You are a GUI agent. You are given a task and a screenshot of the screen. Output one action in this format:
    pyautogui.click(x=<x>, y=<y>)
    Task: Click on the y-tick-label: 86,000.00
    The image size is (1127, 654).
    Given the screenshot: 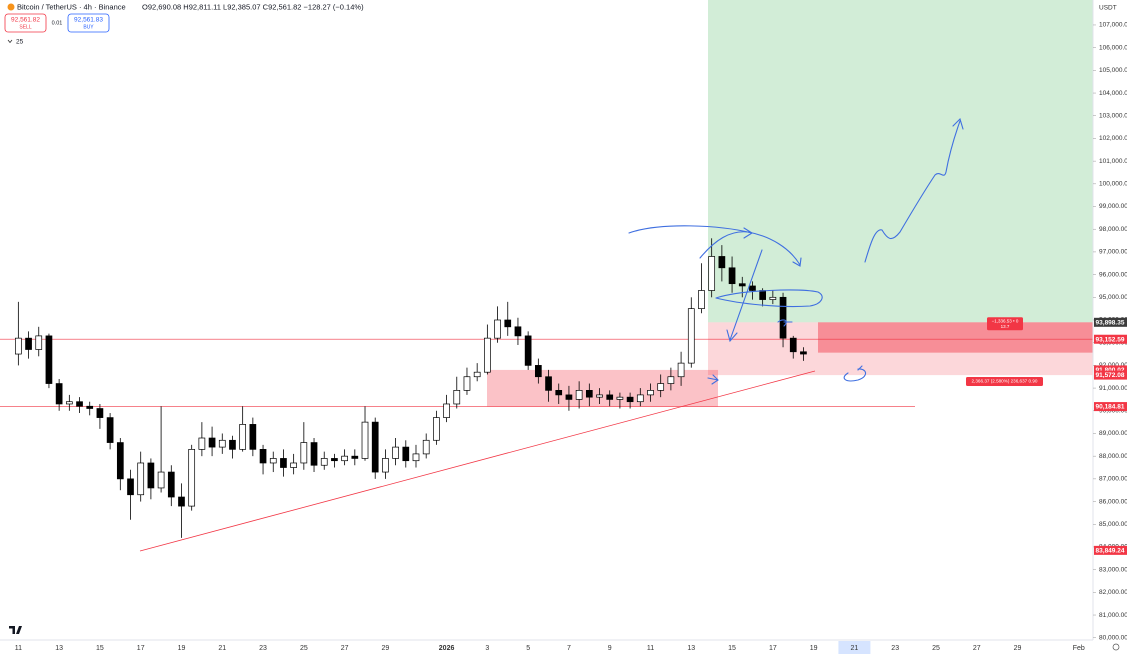 What is the action you would take?
    pyautogui.click(x=1113, y=501)
    